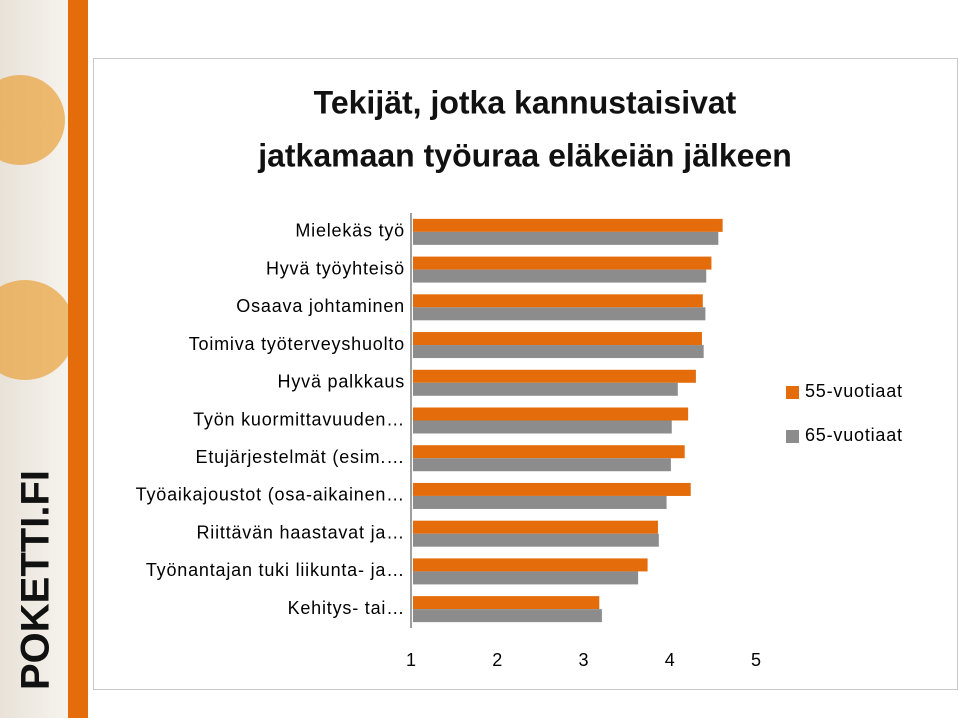  What do you see at coordinates (854, 391) in the screenshot?
I see `legend-label: 55-vuotiaat` at bounding box center [854, 391].